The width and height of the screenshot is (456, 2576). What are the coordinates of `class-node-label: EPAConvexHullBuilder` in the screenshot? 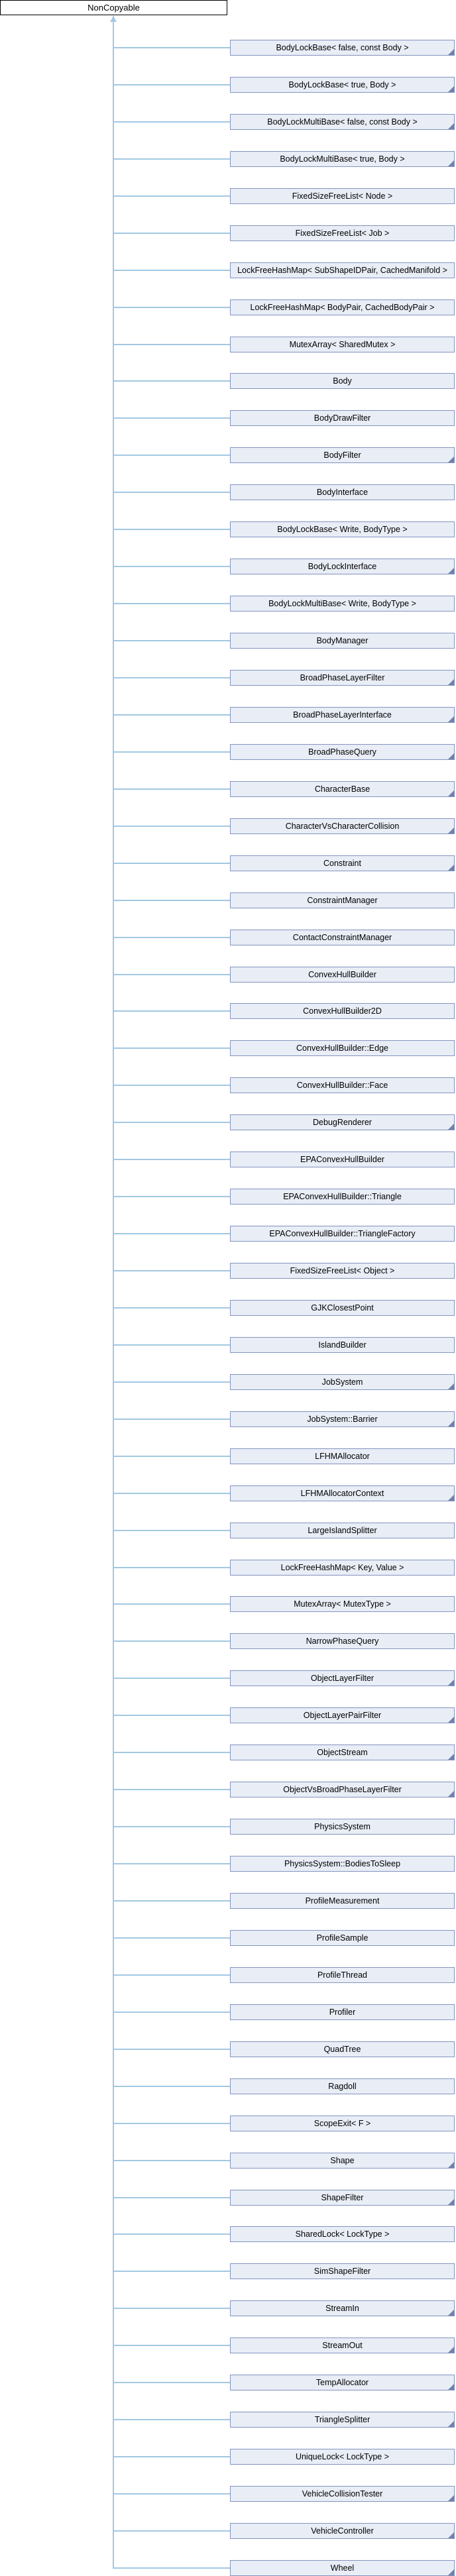 It's located at (342, 1159).